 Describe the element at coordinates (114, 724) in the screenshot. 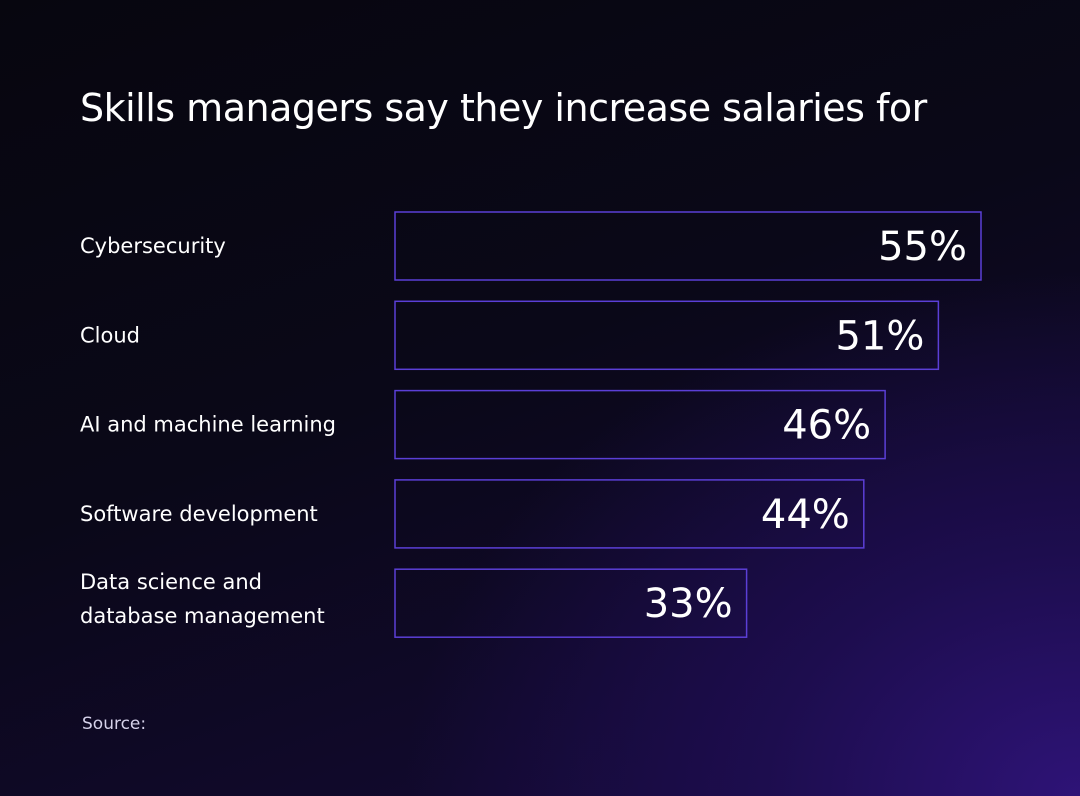

I see `source-note: Source:` at that location.